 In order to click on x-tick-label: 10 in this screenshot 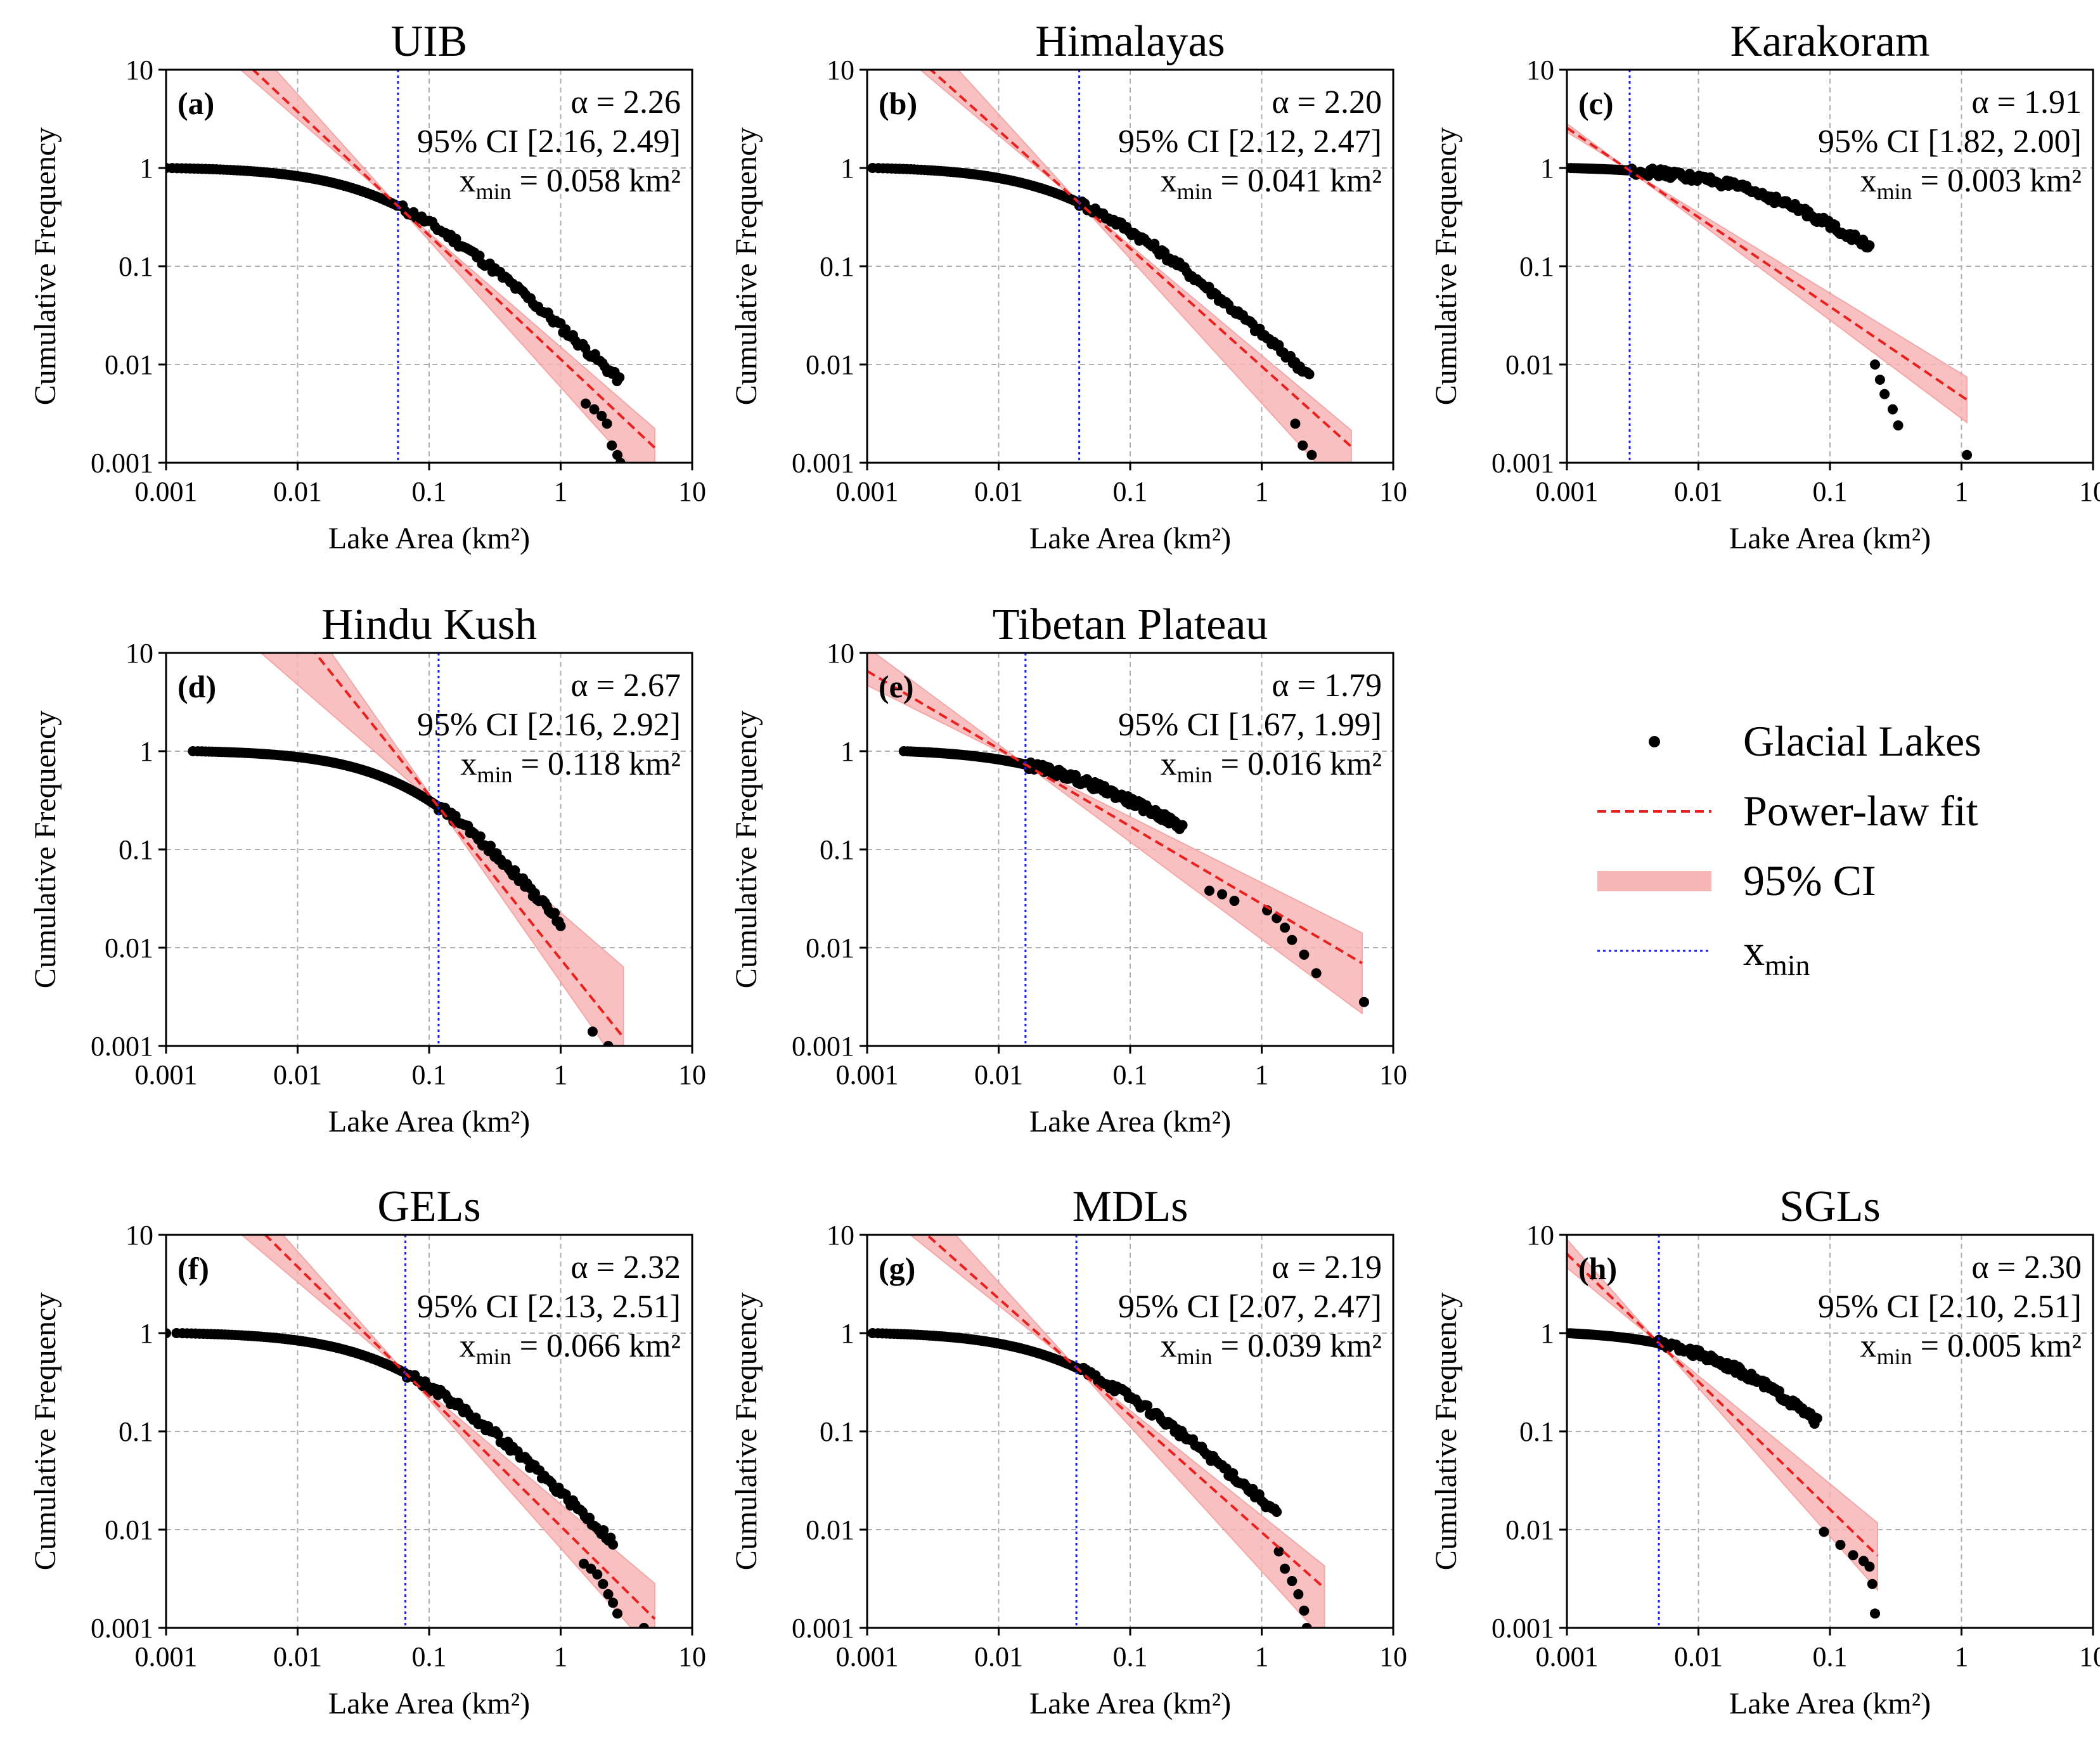, I will do `click(1393, 1074)`.